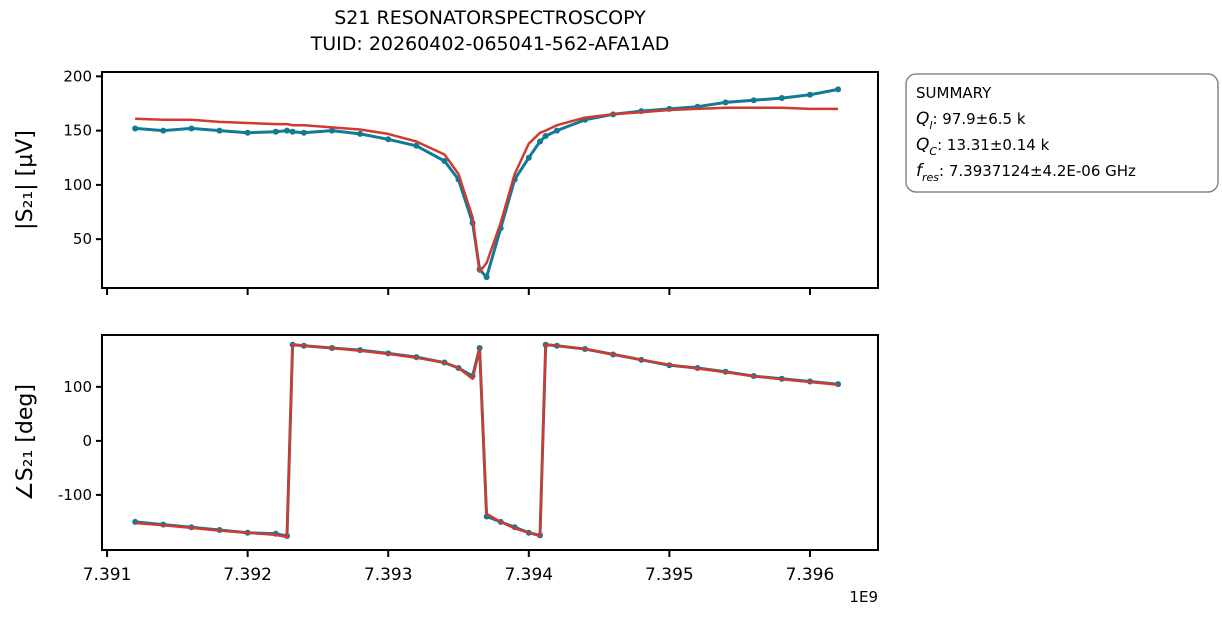 Image resolution: width=1222 pixels, height=619 pixels. I want to click on x-tick-label: 7.394, so click(528, 575).